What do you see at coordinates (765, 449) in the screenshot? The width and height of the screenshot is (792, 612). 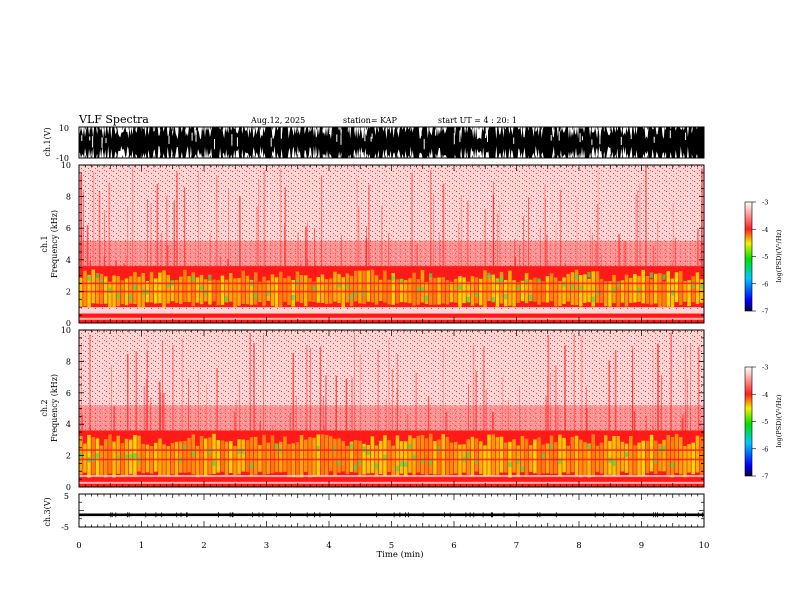 I see `colorbar-tick-label: -6` at bounding box center [765, 449].